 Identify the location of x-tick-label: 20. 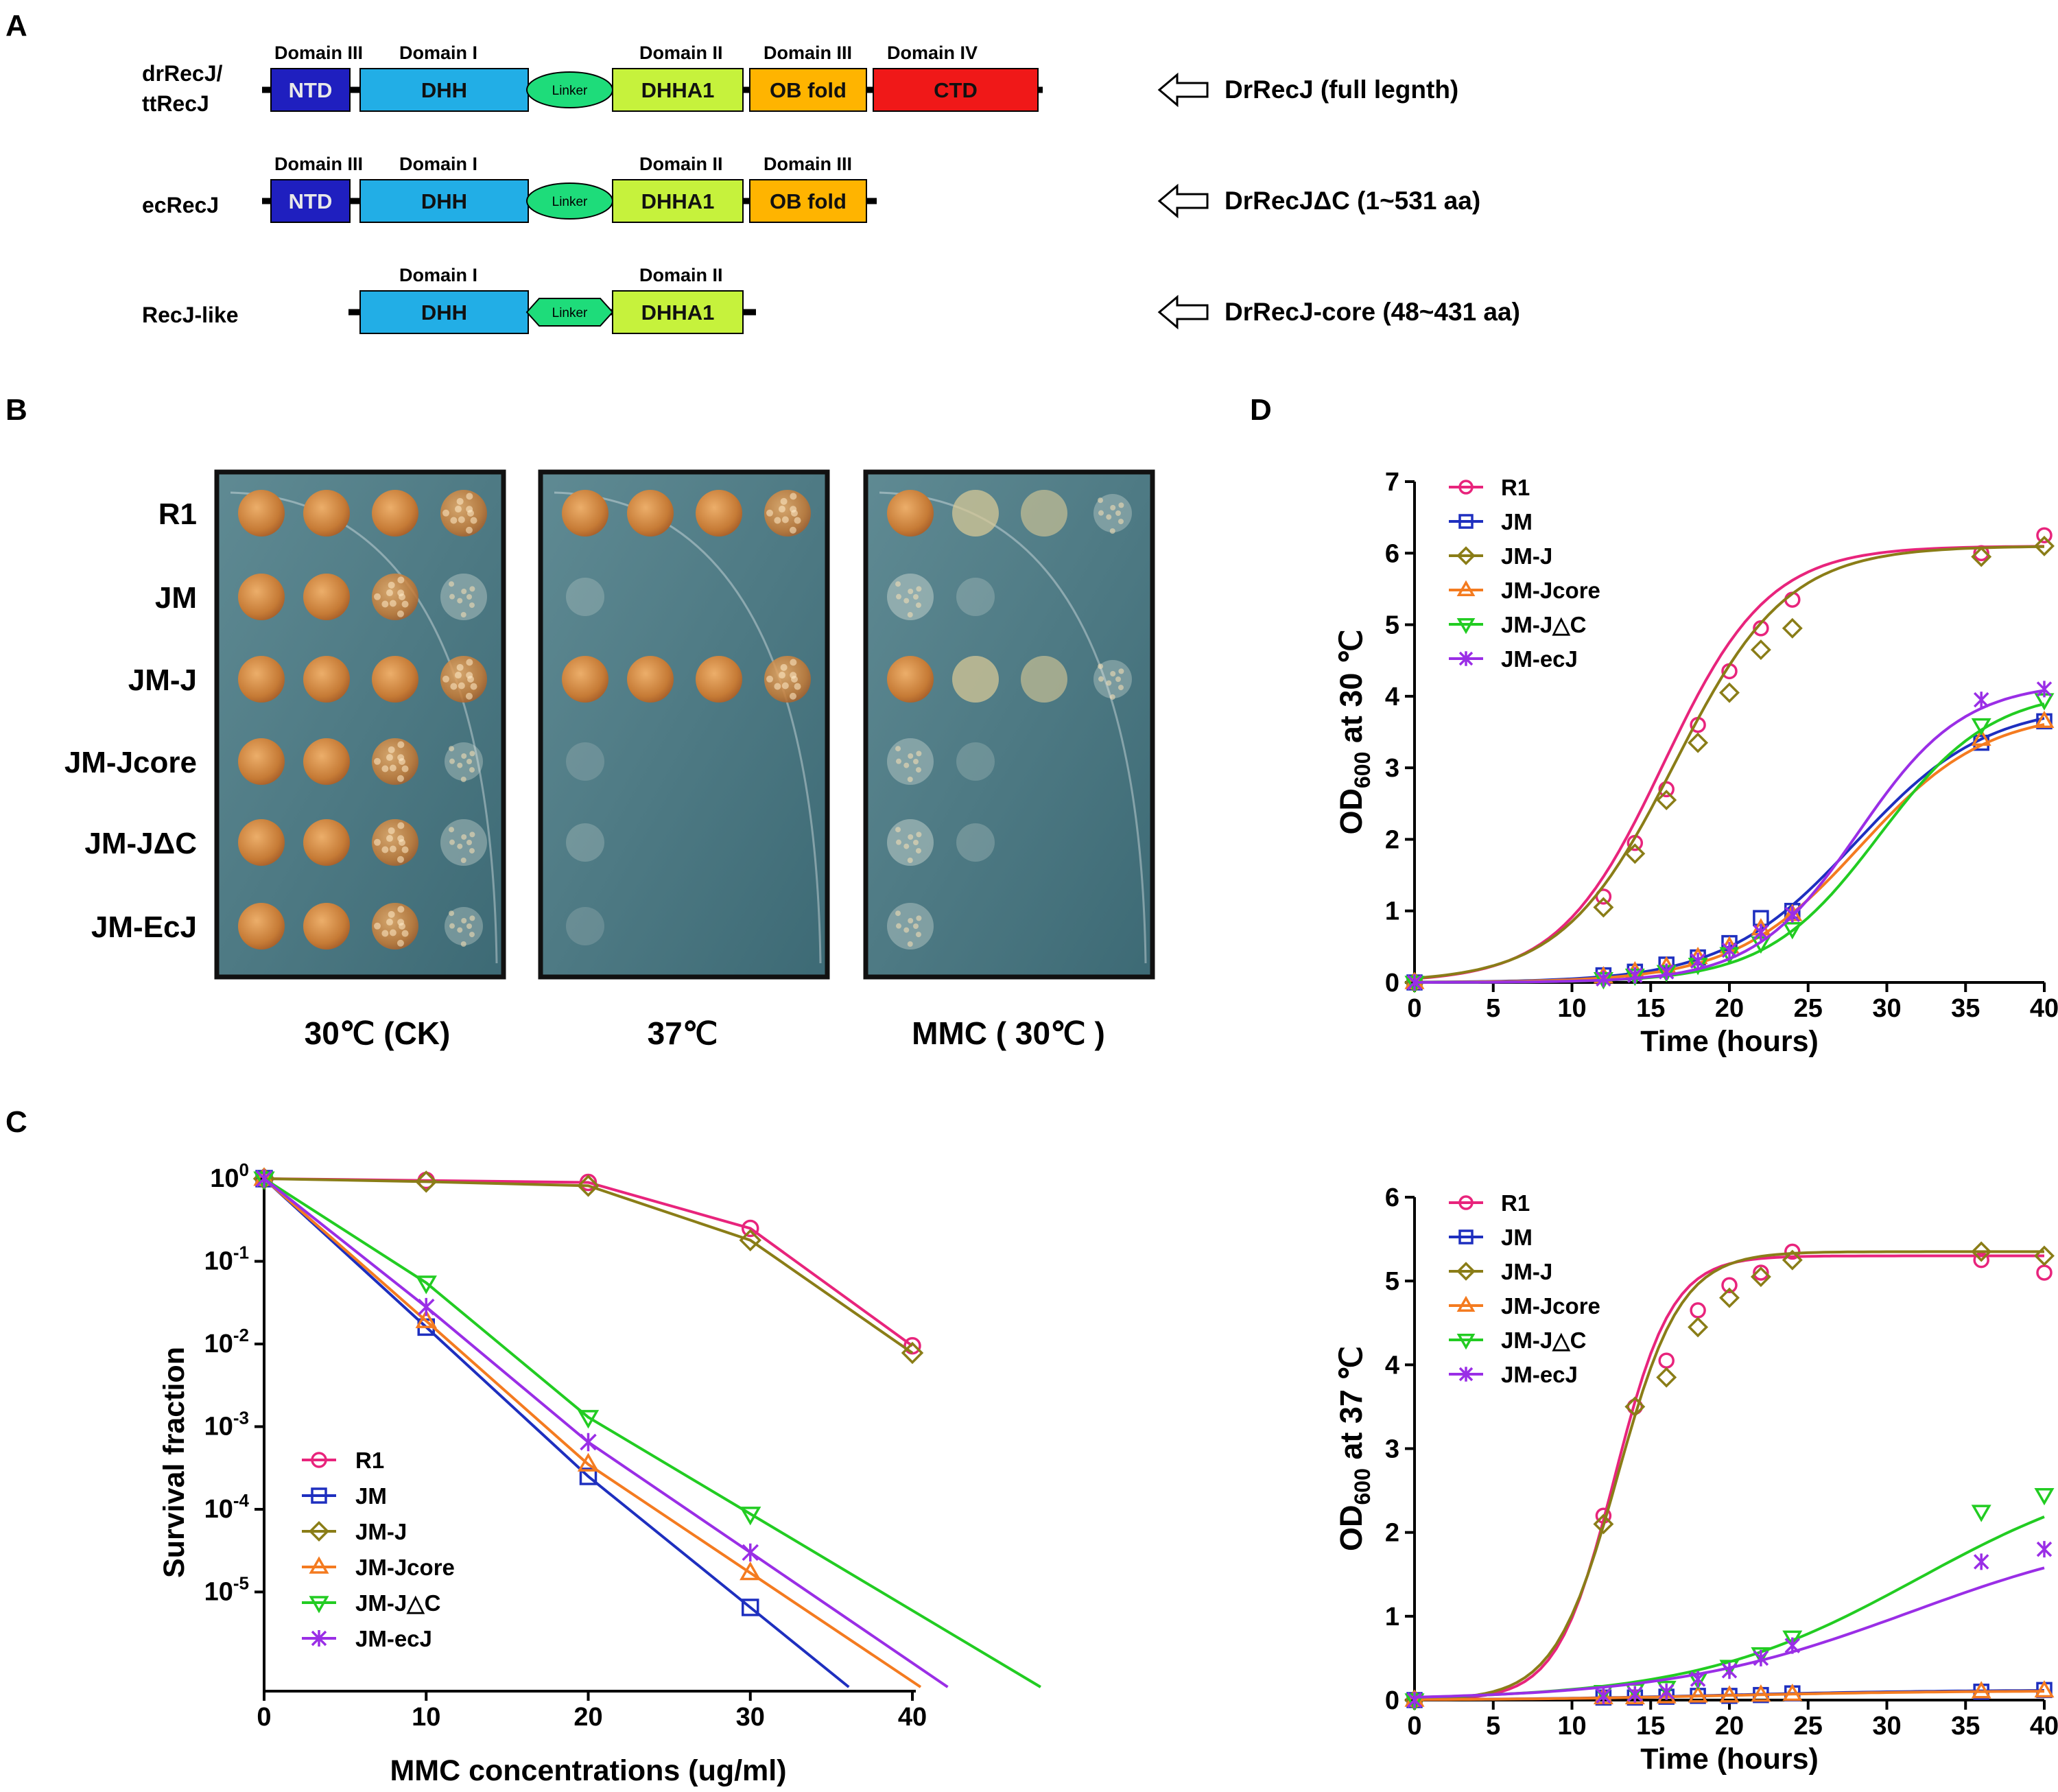
(587, 1717).